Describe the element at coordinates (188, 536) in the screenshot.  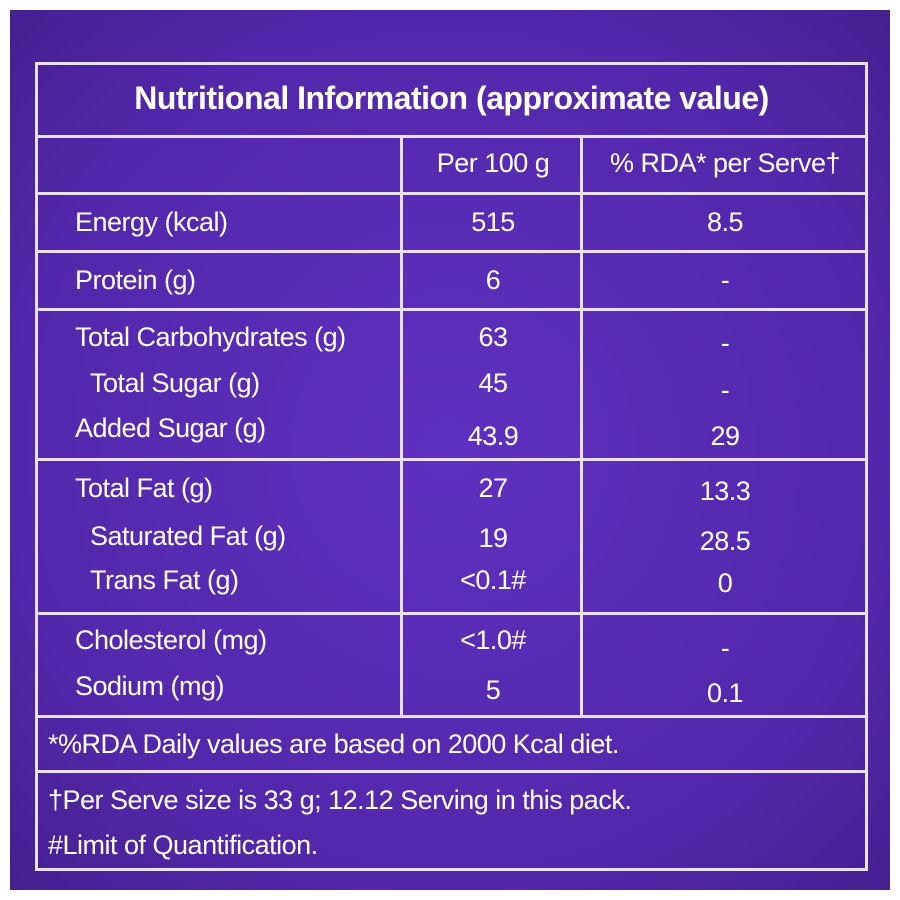
I see `row-label: Saturated Fat (g)` at that location.